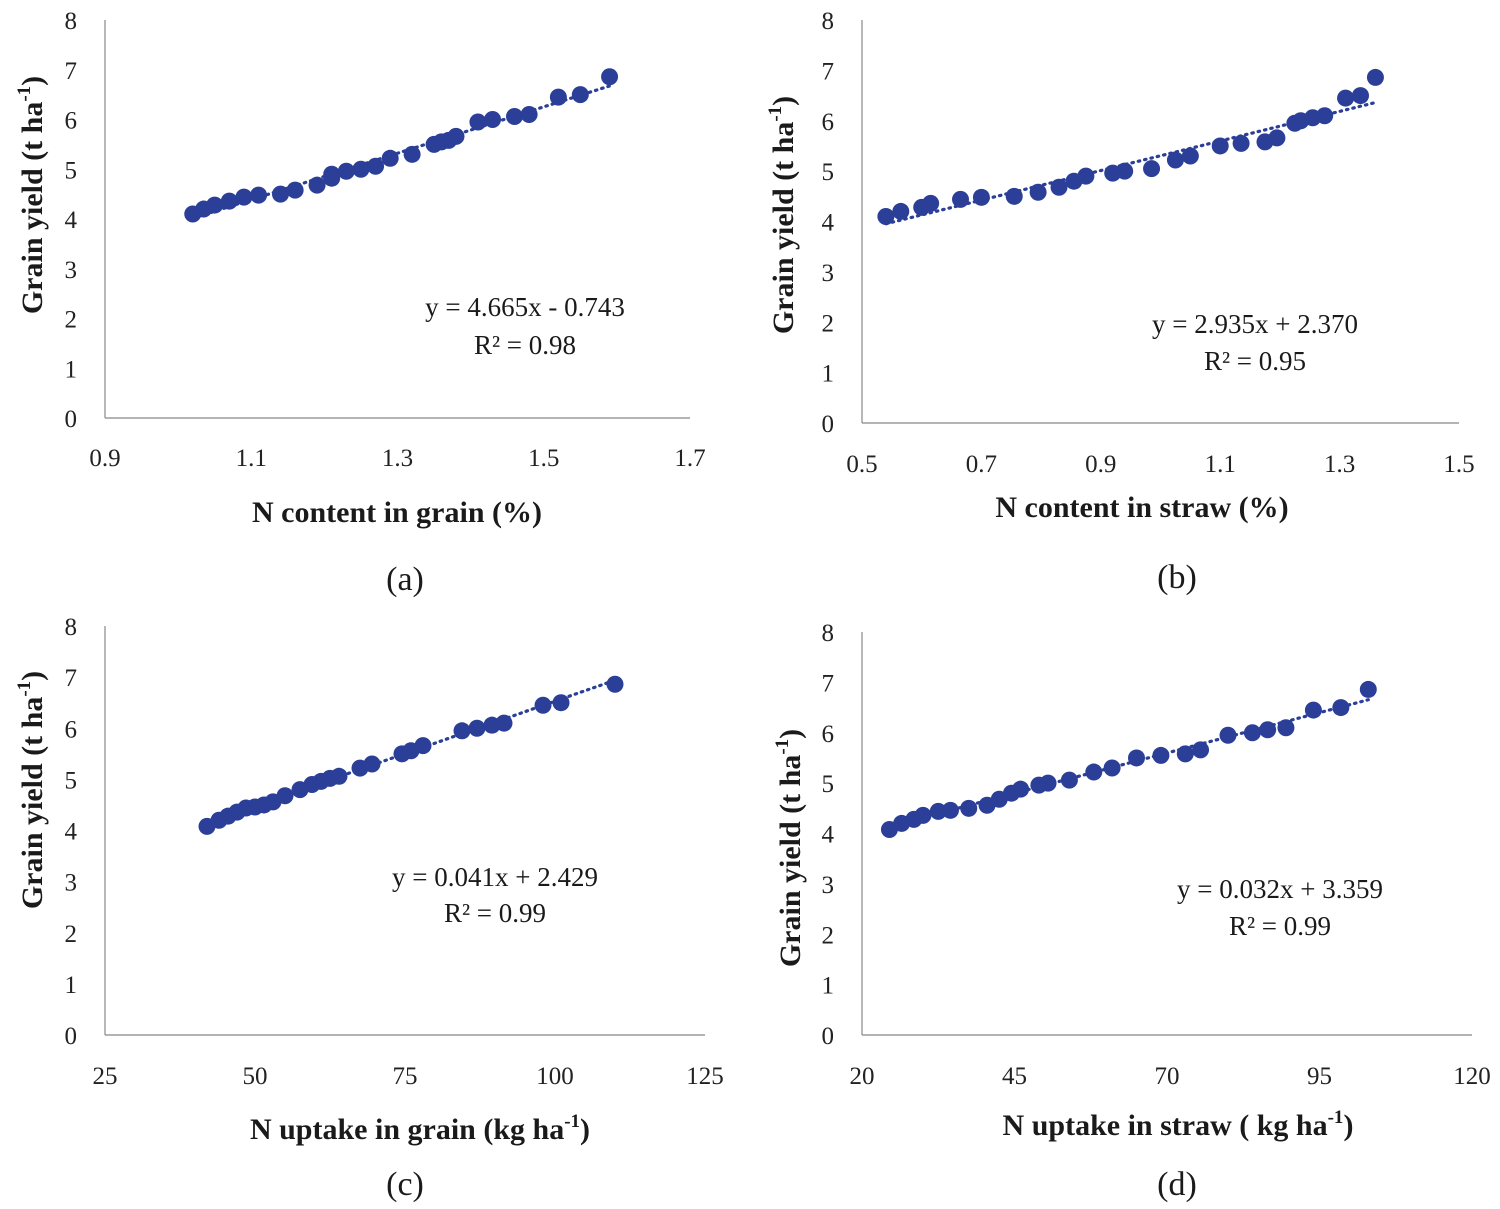 Image resolution: width=1500 pixels, height=1209 pixels. Describe the element at coordinates (1177, 577) in the screenshot. I see `panel-label: (b)` at that location.